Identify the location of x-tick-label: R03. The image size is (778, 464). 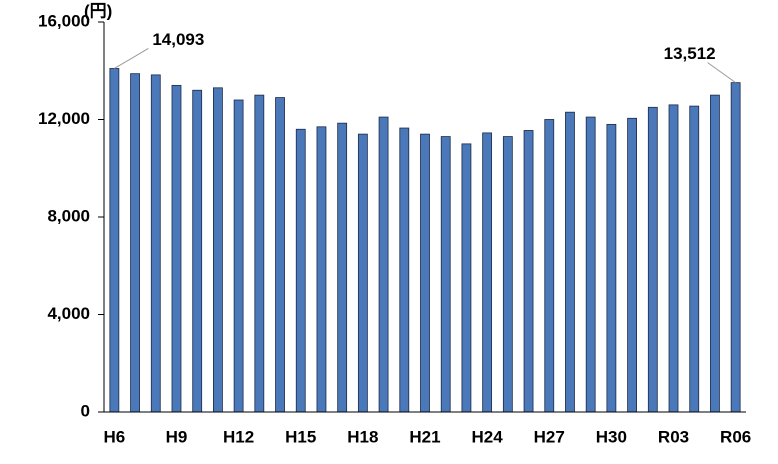
(673, 436).